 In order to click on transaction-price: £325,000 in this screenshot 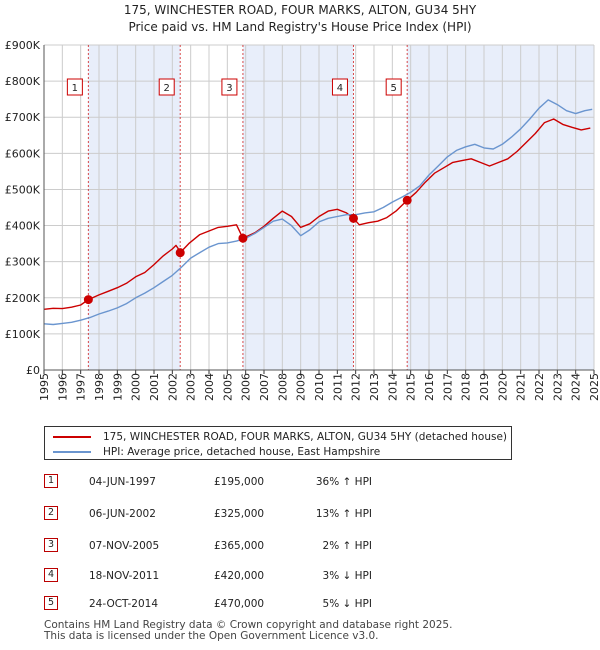, I will do `click(239, 514)`.